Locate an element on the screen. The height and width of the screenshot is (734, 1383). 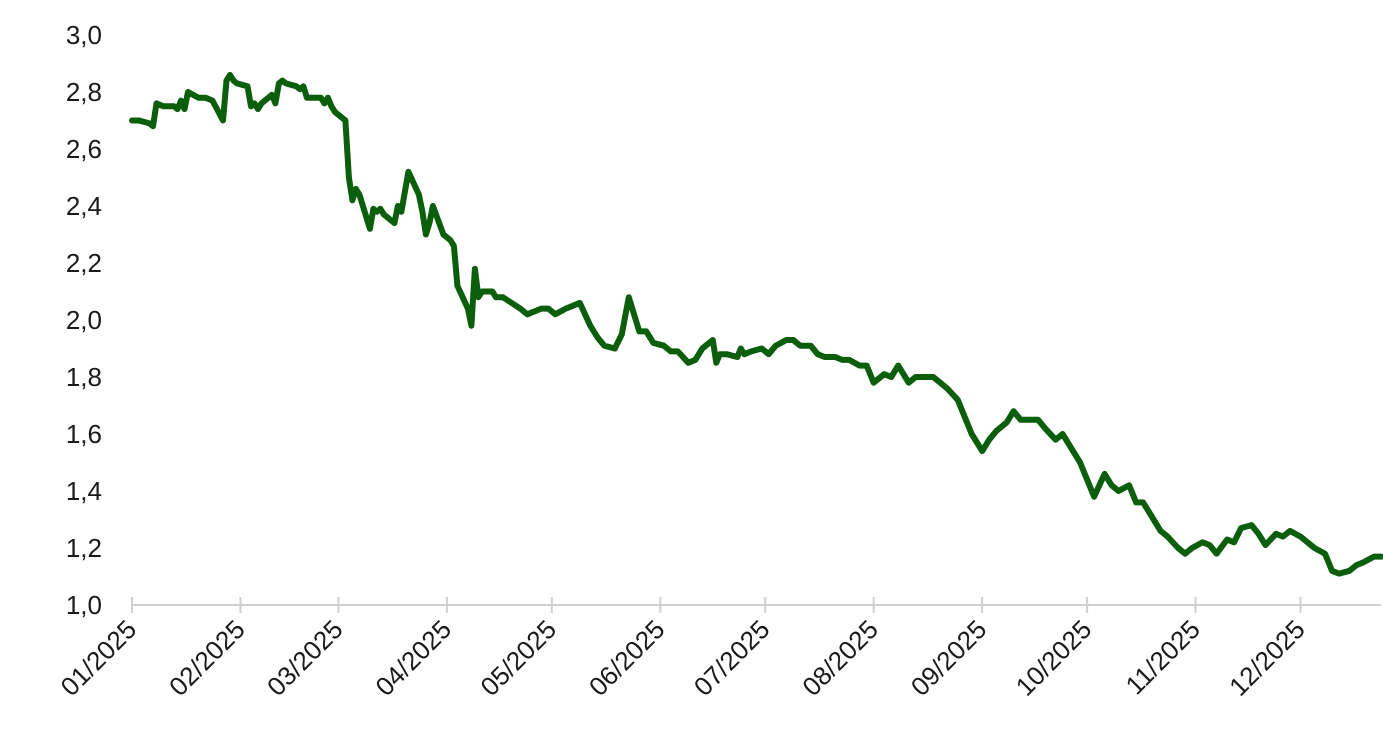
y-tick-label: 3,0 is located at coordinates (84, 35).